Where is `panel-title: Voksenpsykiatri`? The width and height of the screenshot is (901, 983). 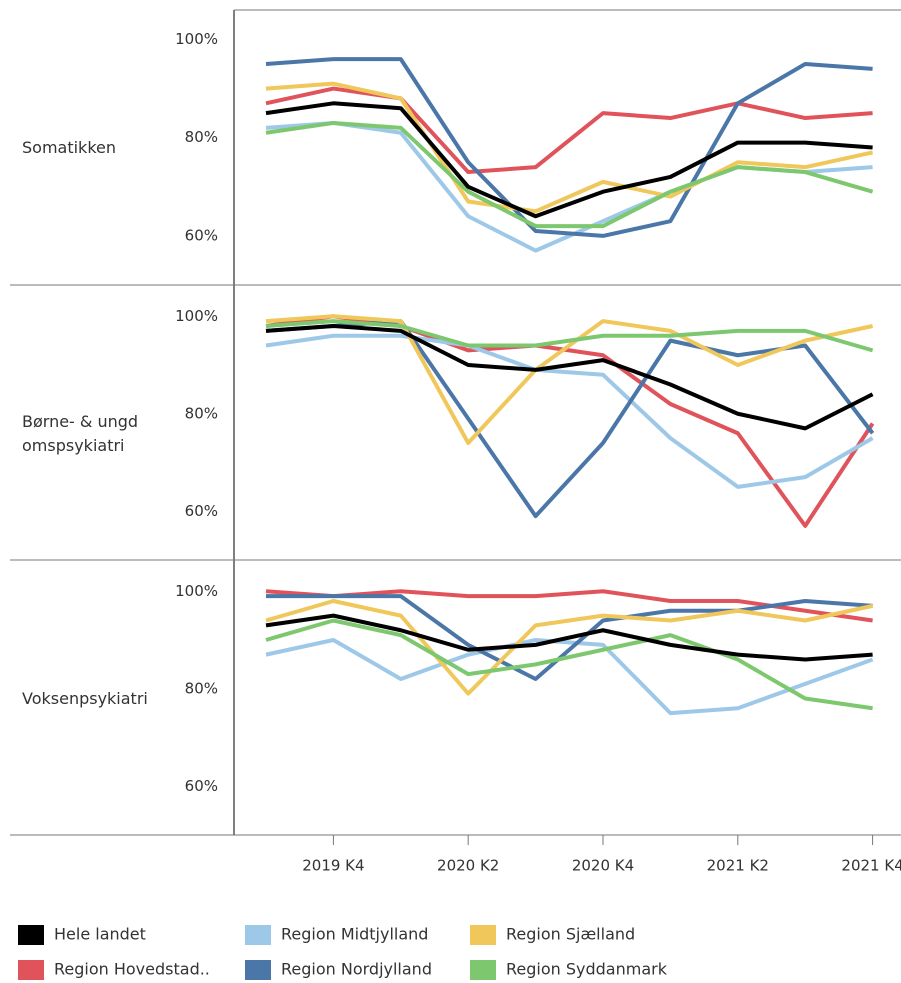
panel-title: Voksenpsykiatri is located at coordinates (85, 698).